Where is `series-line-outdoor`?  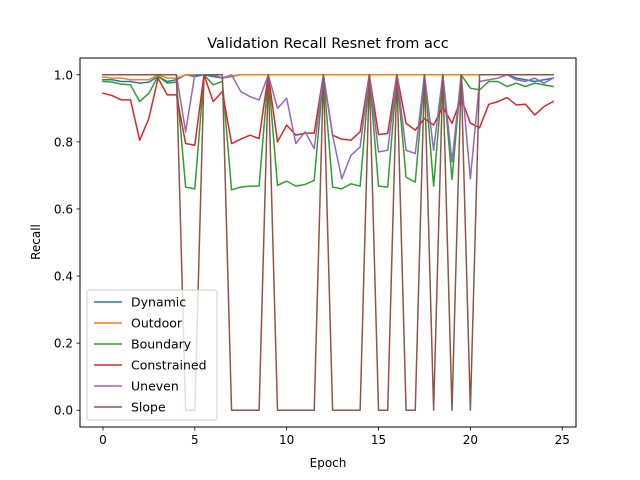 series-line-outdoor is located at coordinates (328, 77).